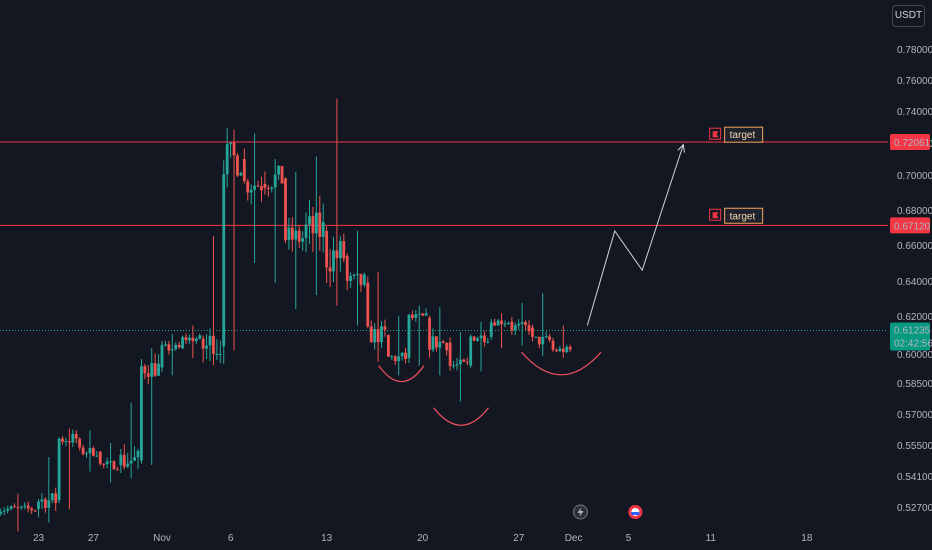  What do you see at coordinates (914, 112) in the screenshot?
I see `price-tick-label: 0.74000` at bounding box center [914, 112].